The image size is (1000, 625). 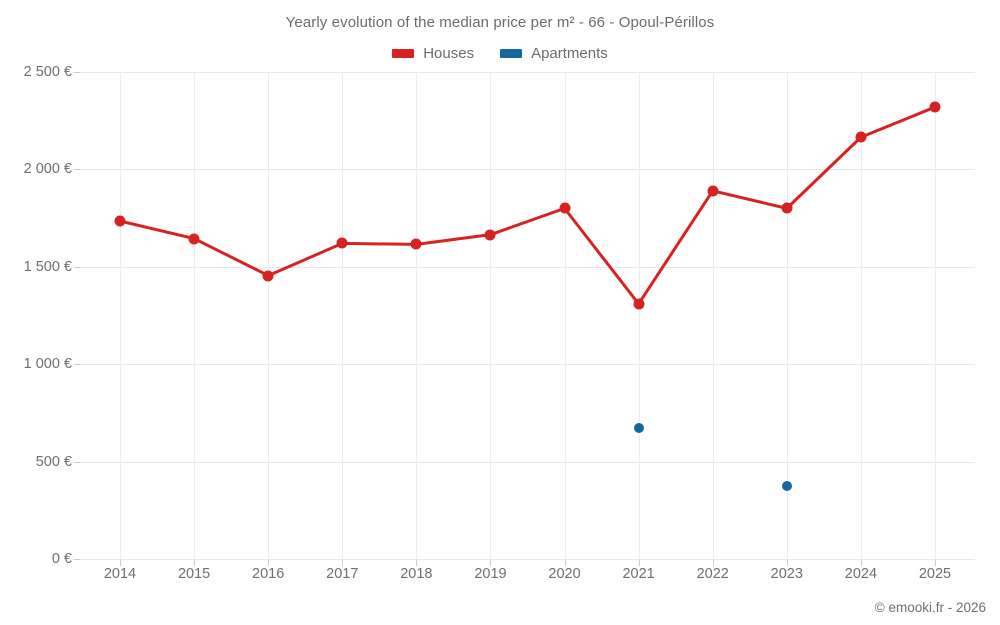 What do you see at coordinates (511, 53) in the screenshot?
I see `legend-swatch-apartments` at bounding box center [511, 53].